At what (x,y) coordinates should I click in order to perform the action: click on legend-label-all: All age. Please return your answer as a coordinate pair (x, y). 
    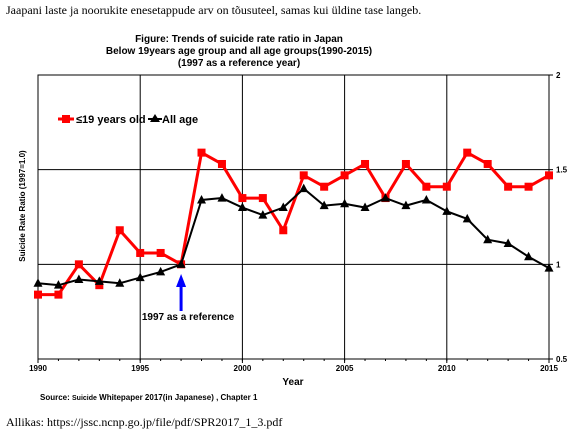
    Looking at the image, I should click on (180, 120).